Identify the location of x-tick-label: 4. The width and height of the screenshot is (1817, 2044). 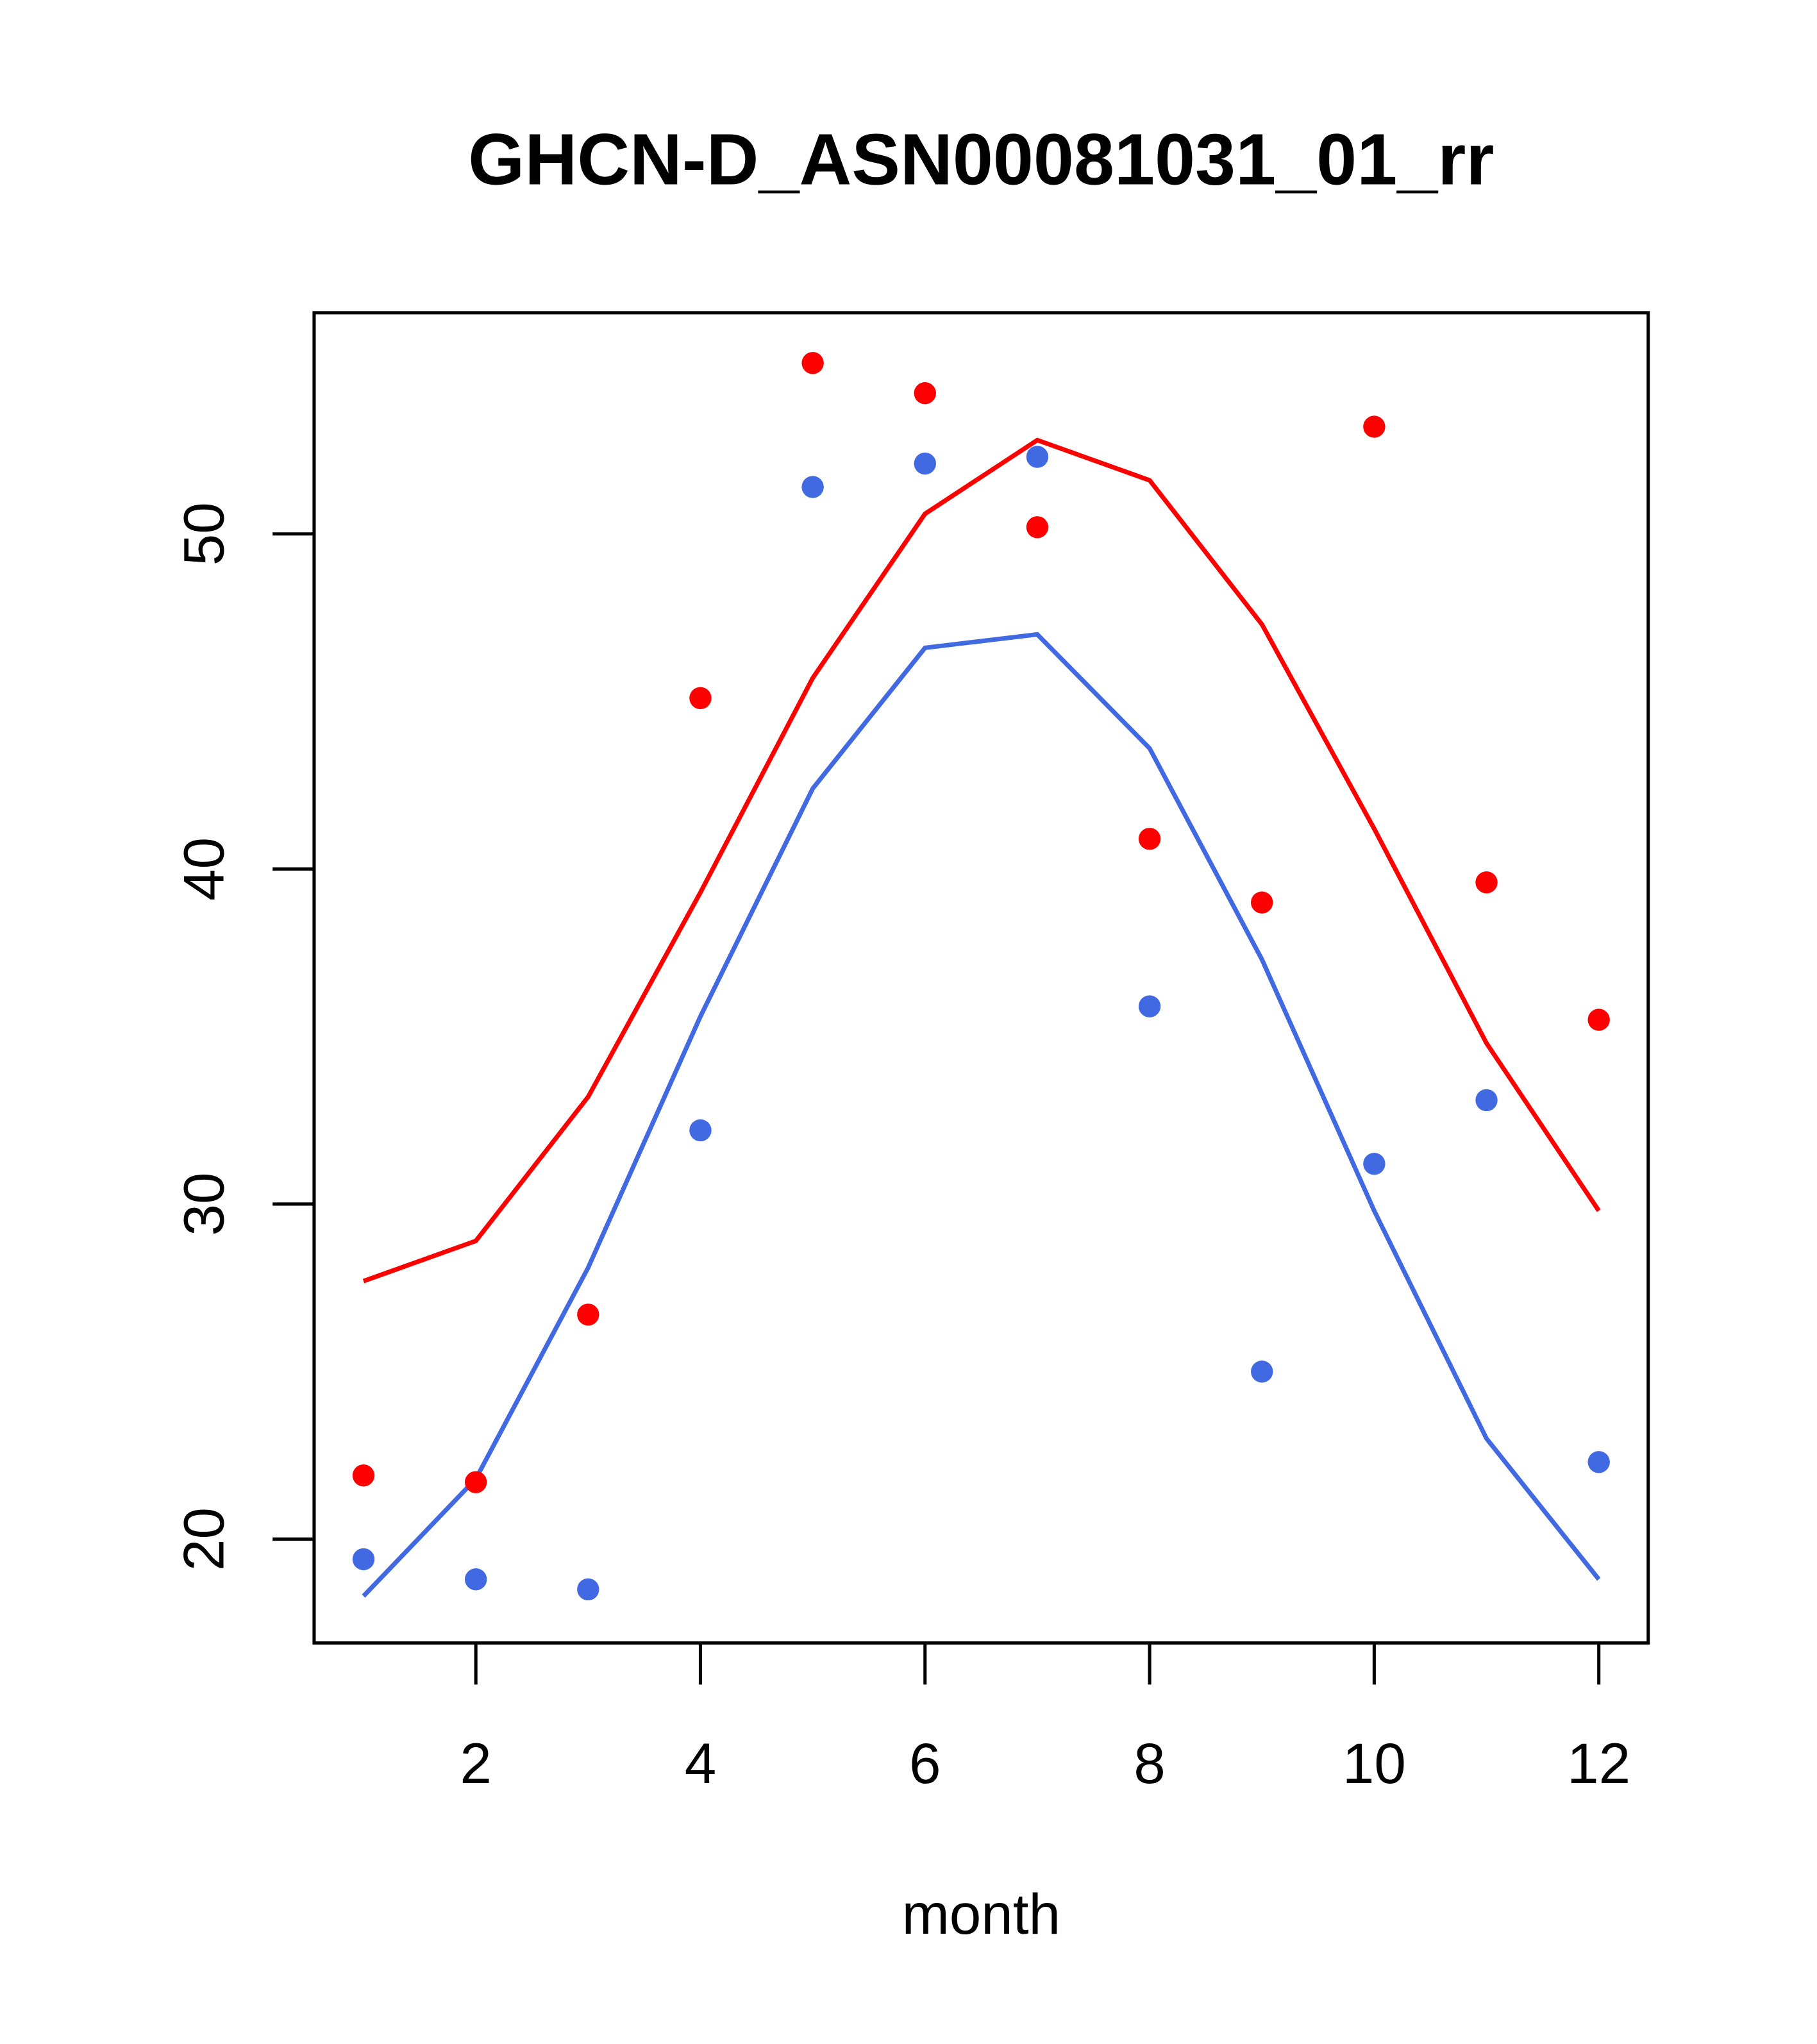
(701, 1763).